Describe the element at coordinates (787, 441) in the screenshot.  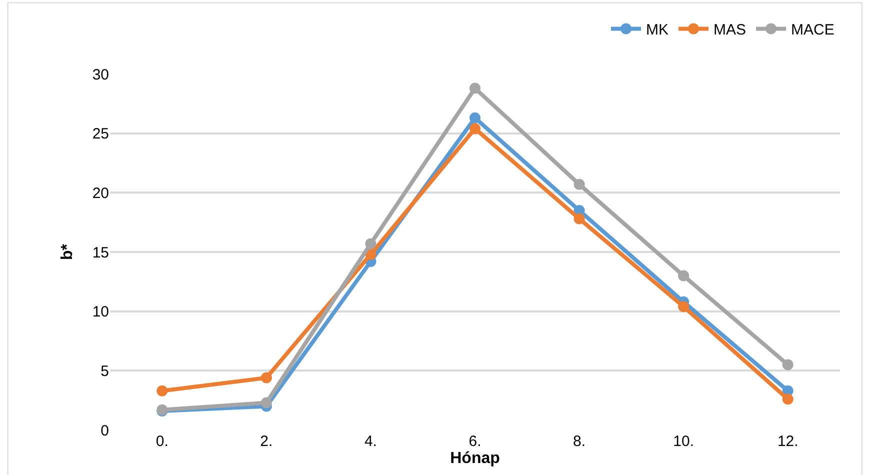
I see `x-tick-label: 12.` at that location.